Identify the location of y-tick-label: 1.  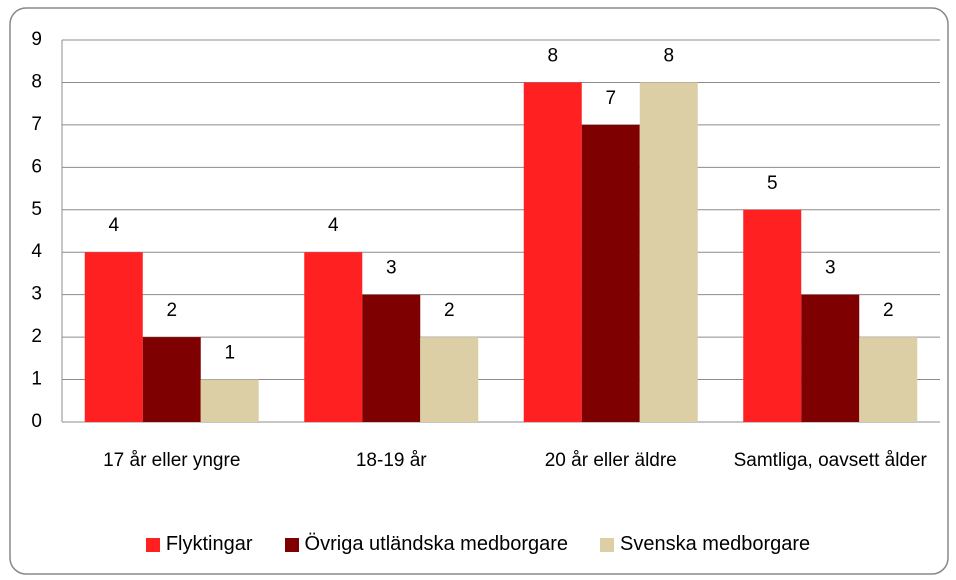
(36, 379).